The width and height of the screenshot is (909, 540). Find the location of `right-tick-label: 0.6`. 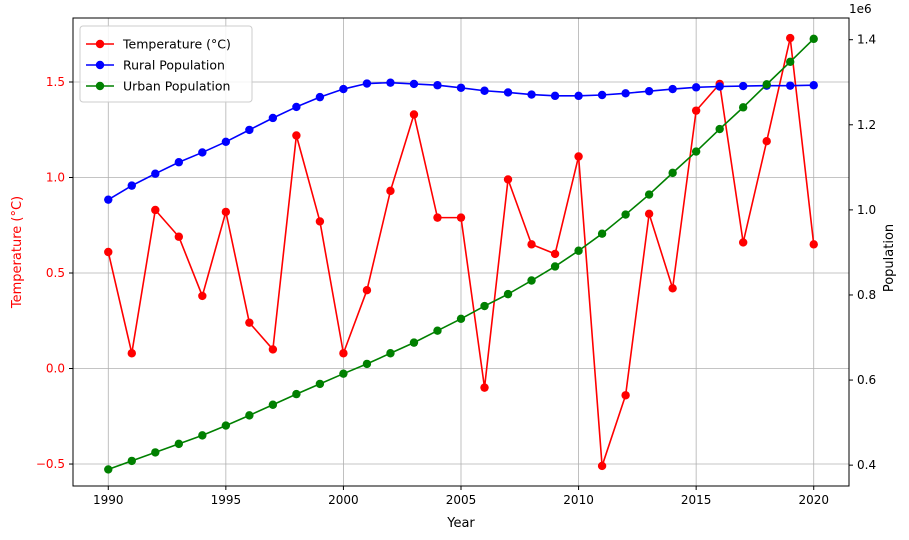

right-tick-label: 0.6 is located at coordinates (866, 380).